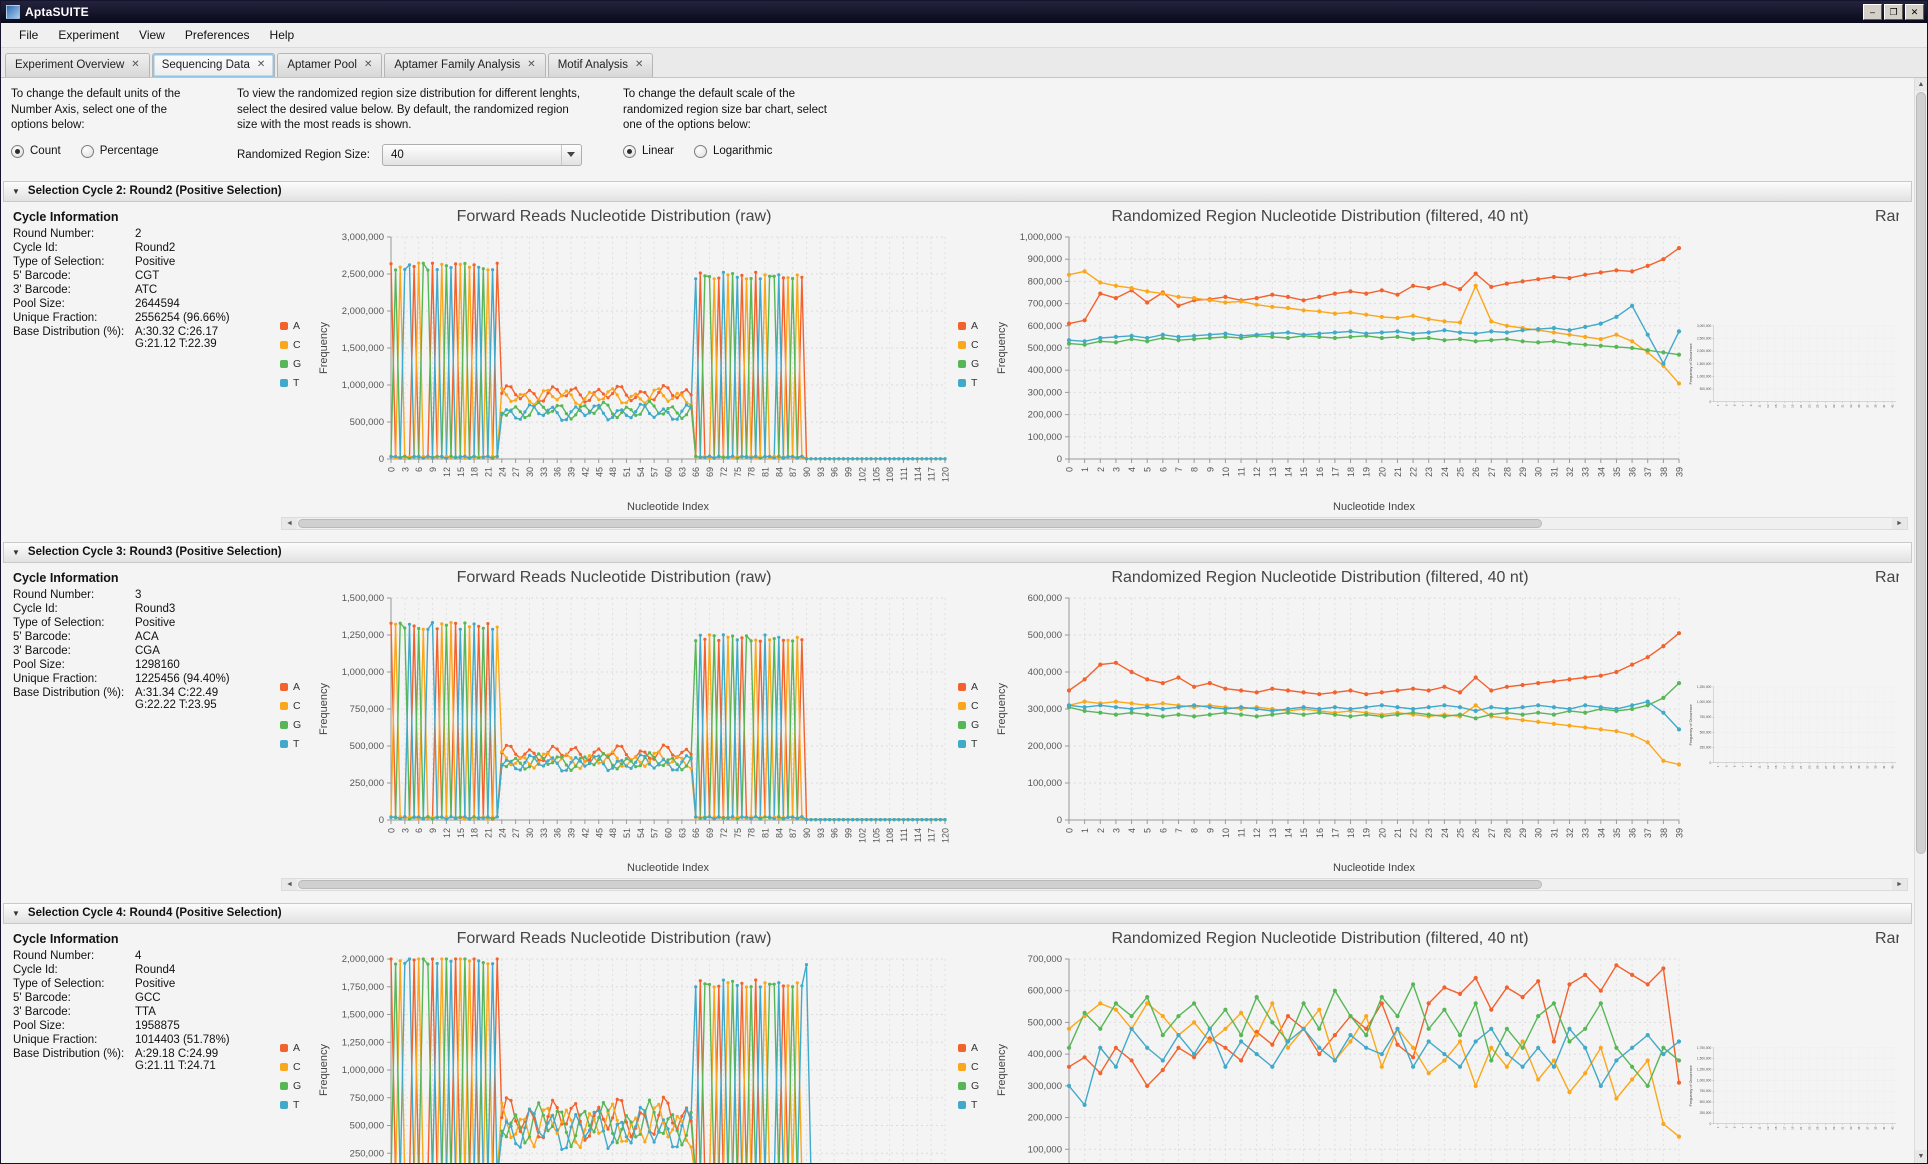  What do you see at coordinates (69, 1053) in the screenshot?
I see `cycle-info-label: Base Distribution (%):` at bounding box center [69, 1053].